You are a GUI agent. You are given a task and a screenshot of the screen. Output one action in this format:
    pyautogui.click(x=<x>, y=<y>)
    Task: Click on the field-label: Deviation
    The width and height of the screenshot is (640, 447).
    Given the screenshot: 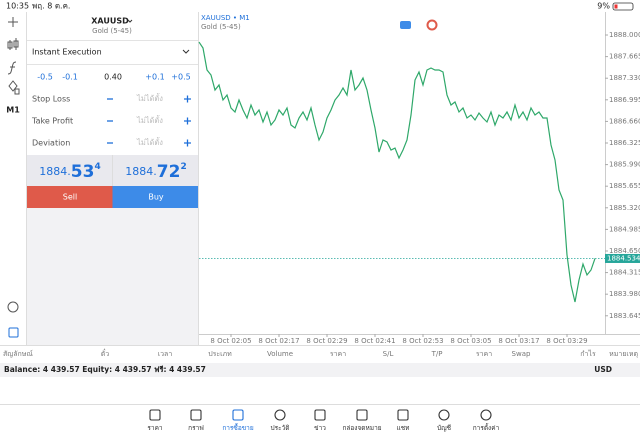 What is the action you would take?
    pyautogui.click(x=51, y=143)
    